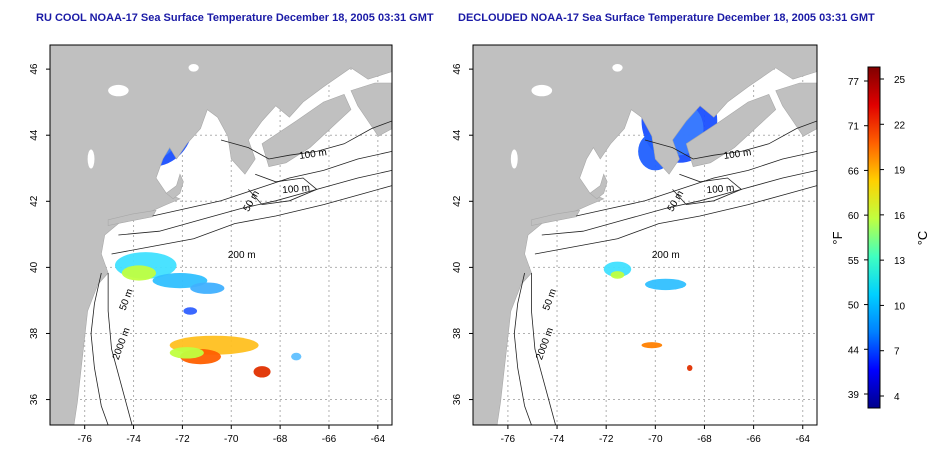  What do you see at coordinates (900, 306) in the screenshot?
I see `celsius-tick-label: 10` at bounding box center [900, 306].